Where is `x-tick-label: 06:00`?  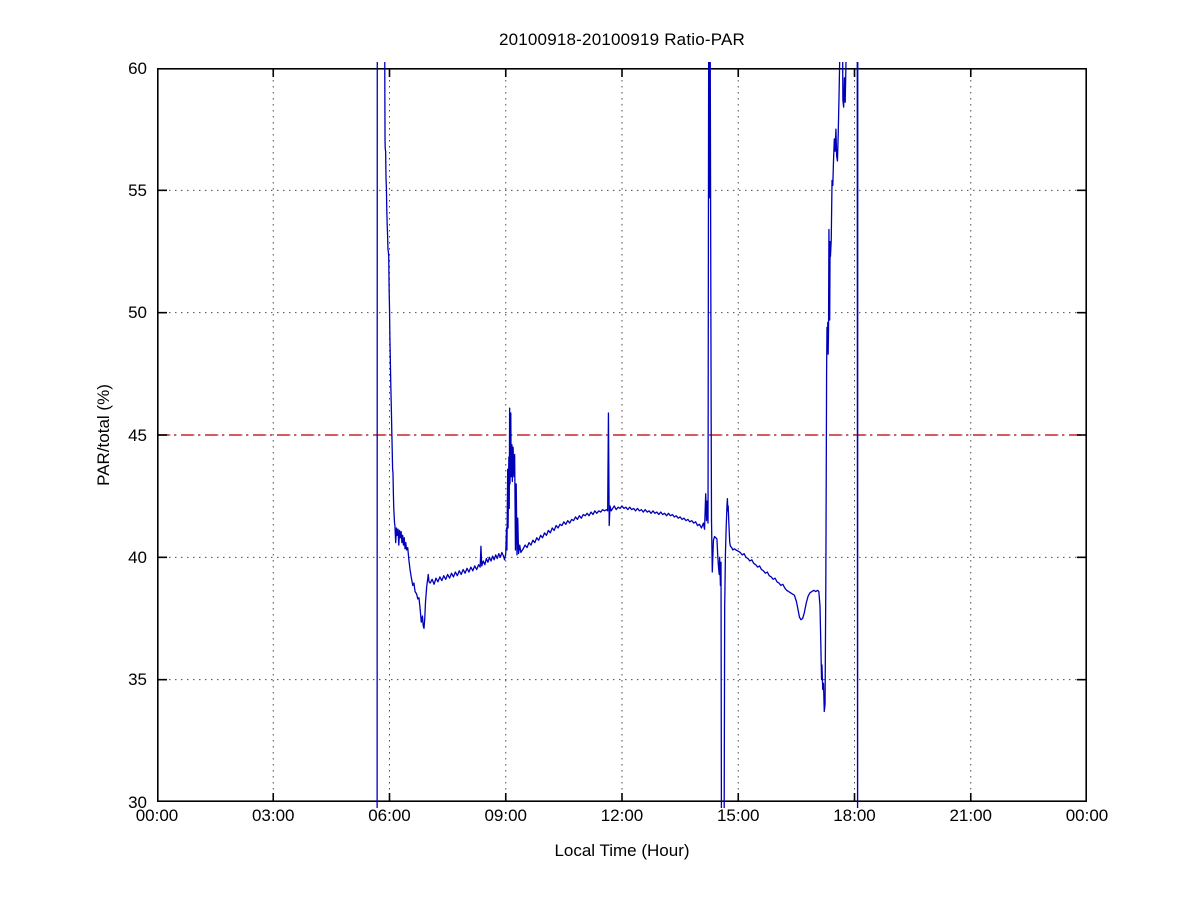
x-tick-label: 06:00 is located at coordinates (389, 815).